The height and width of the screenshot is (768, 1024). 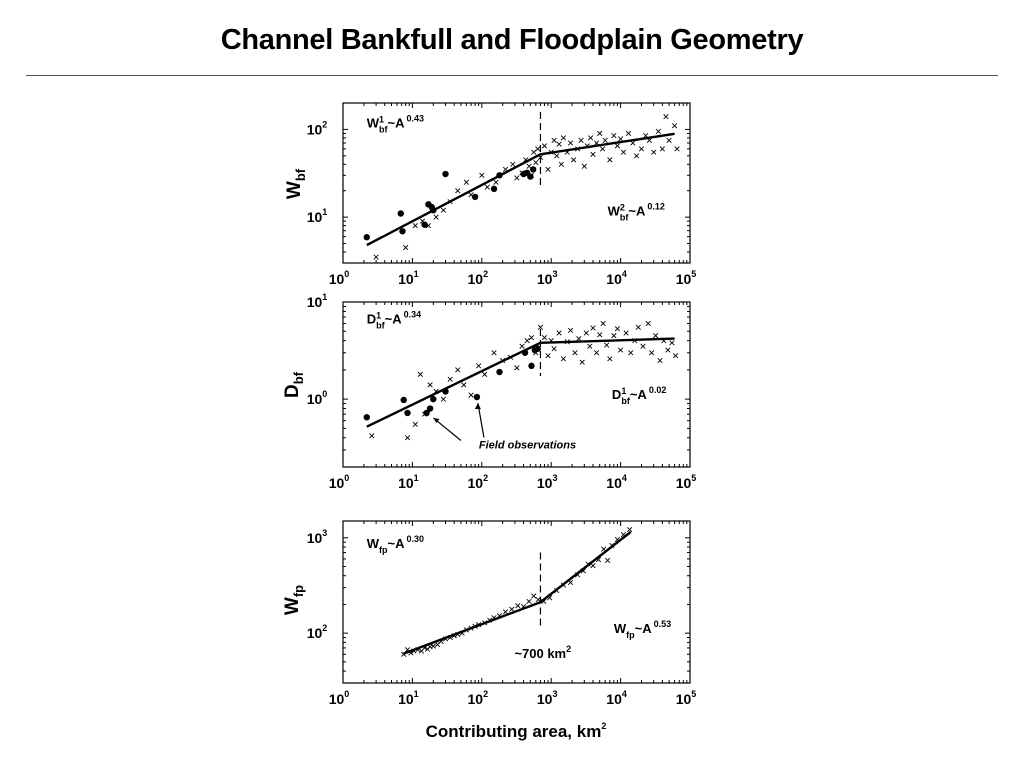 I want to click on annotation-symbol: W, so click(x=373, y=543).